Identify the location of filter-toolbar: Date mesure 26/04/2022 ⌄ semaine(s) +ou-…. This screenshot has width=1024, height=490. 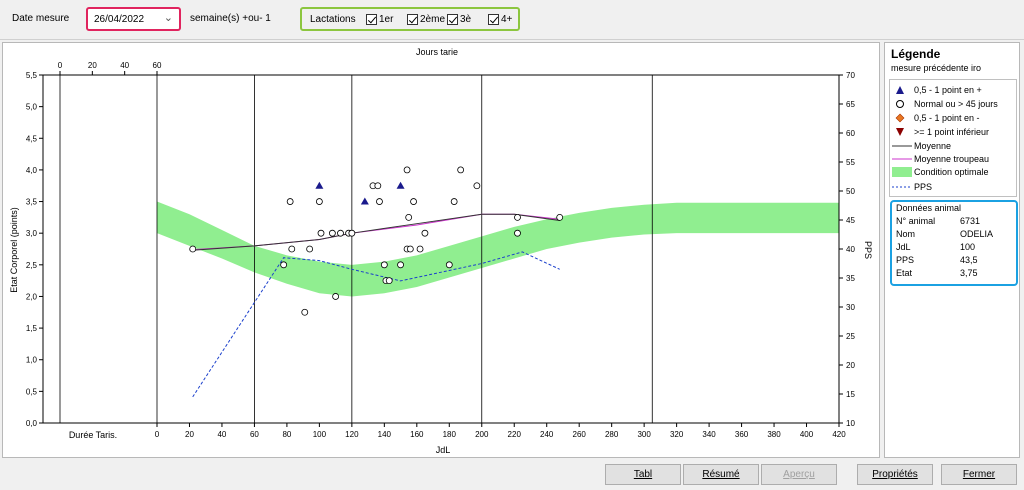
(512, 20).